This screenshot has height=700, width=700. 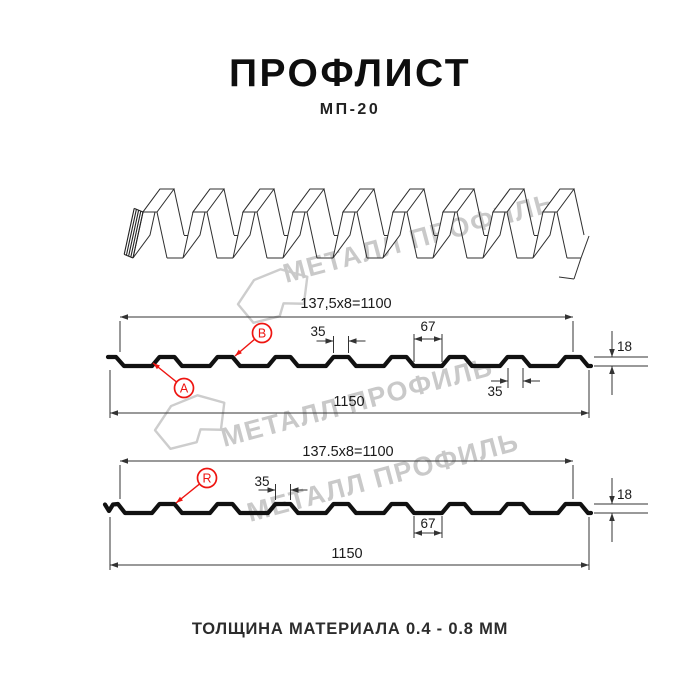 I want to click on dimension-label-crest-base-top: 35, so click(x=494, y=391).